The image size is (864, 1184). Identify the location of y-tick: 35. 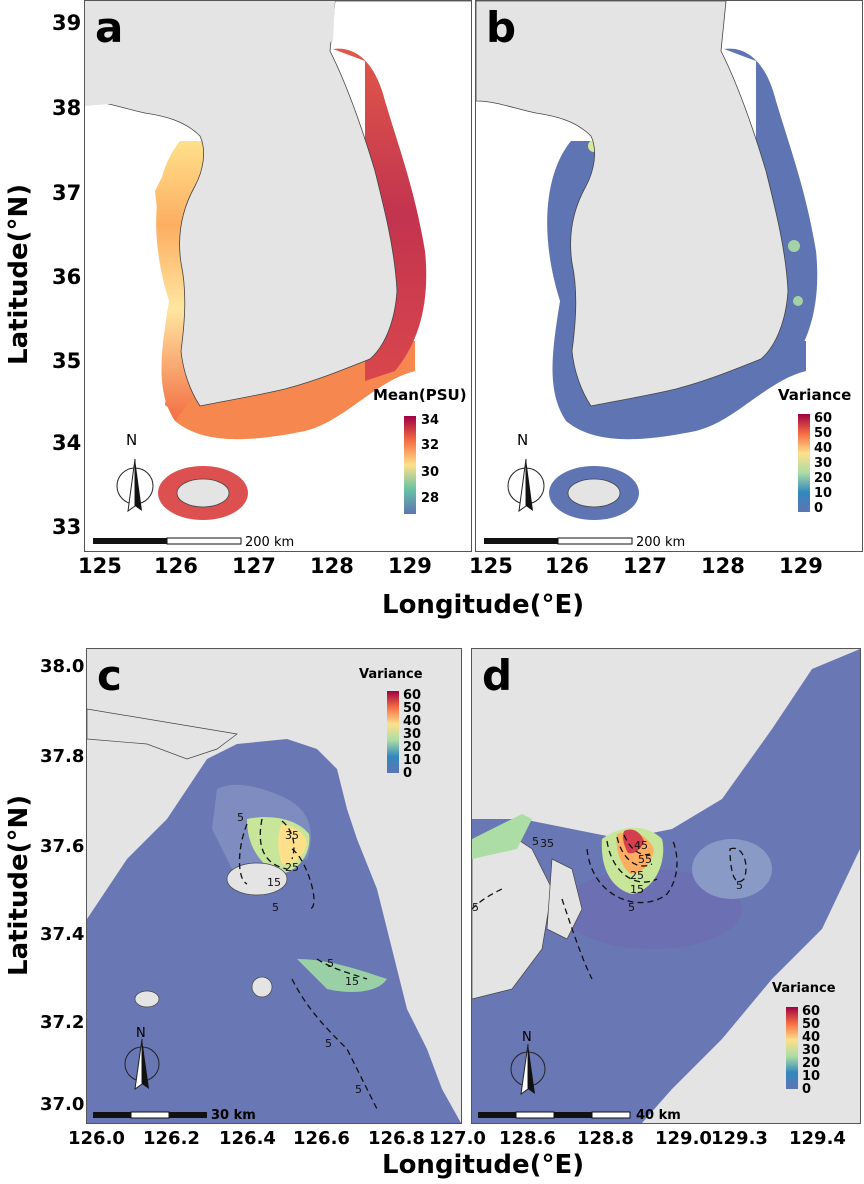
(67, 361).